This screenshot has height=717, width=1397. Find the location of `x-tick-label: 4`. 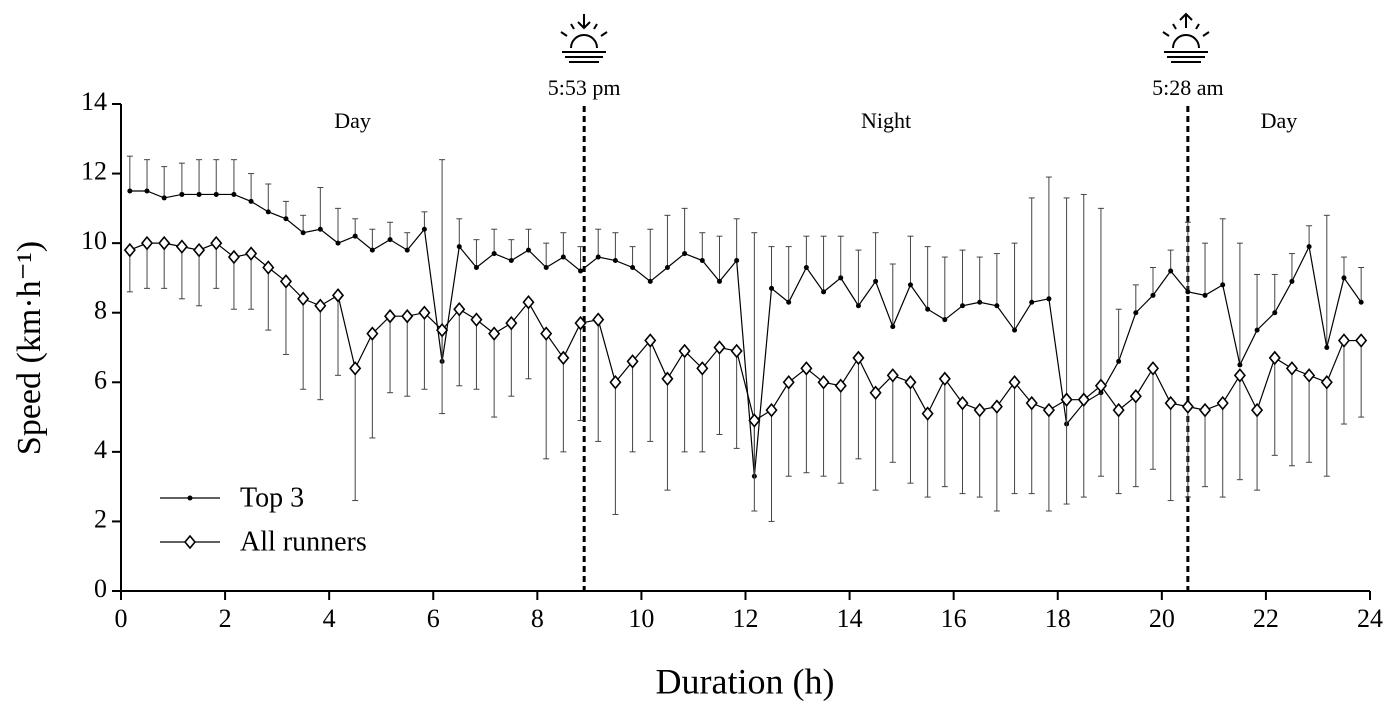

x-tick-label: 4 is located at coordinates (329, 618).